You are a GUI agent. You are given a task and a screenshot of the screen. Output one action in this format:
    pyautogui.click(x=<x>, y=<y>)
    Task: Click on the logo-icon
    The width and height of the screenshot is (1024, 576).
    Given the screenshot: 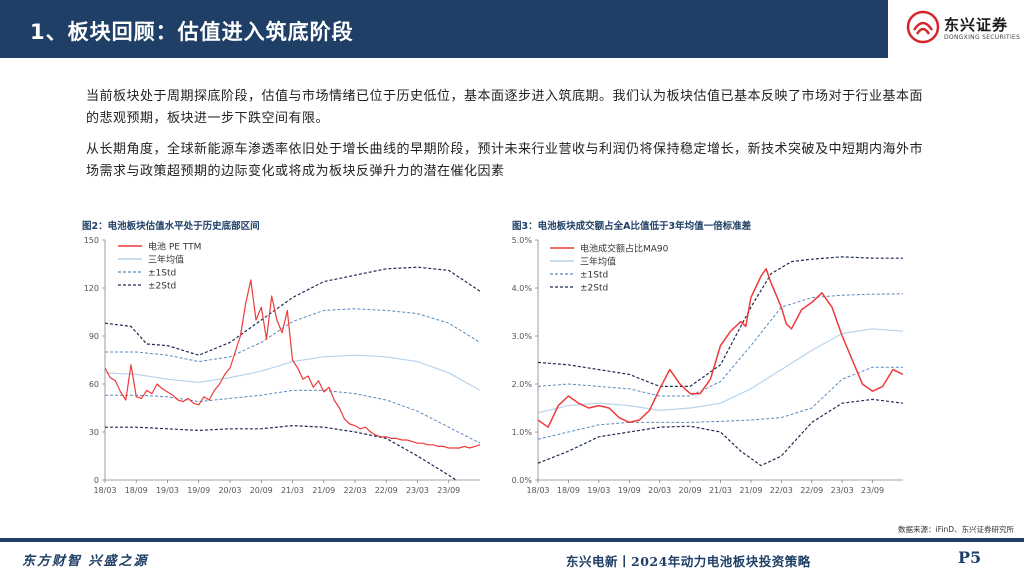 What is the action you would take?
    pyautogui.click(x=923, y=27)
    